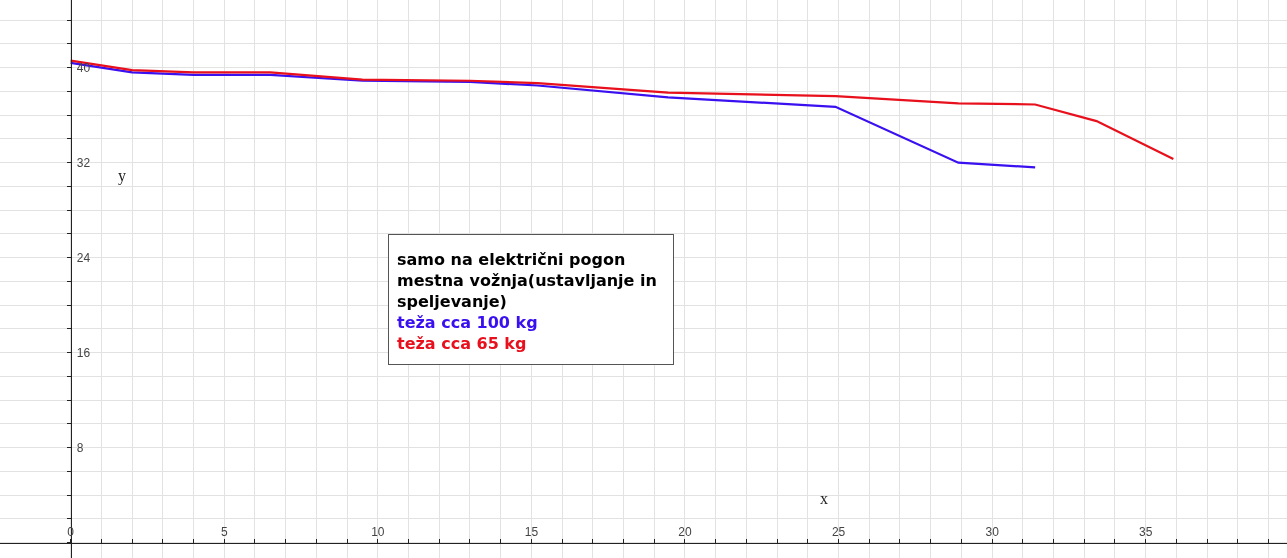 This screenshot has width=1287, height=558. I want to click on x-tick-label: 35, so click(1146, 531).